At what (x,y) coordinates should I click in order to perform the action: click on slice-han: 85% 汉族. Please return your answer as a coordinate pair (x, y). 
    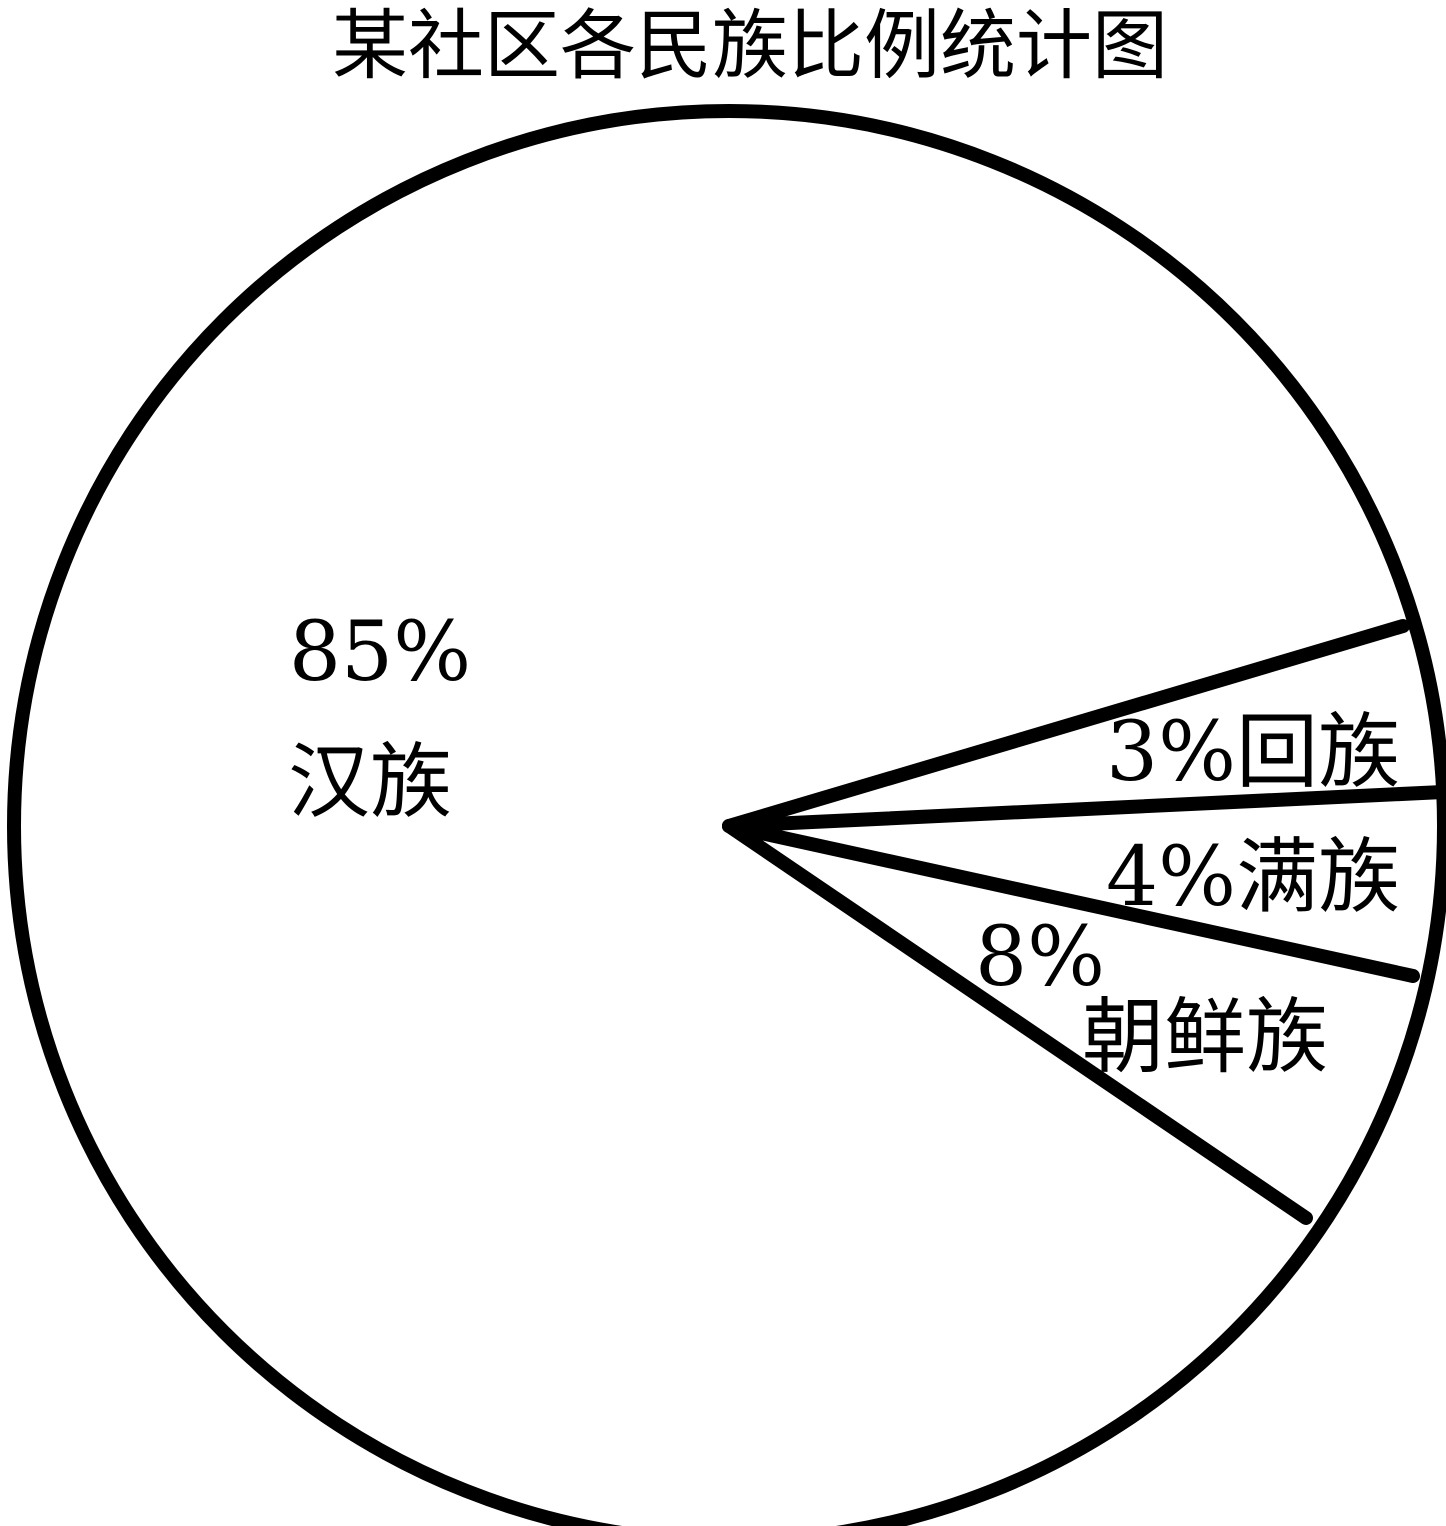
    Looking at the image, I should click on (379, 717).